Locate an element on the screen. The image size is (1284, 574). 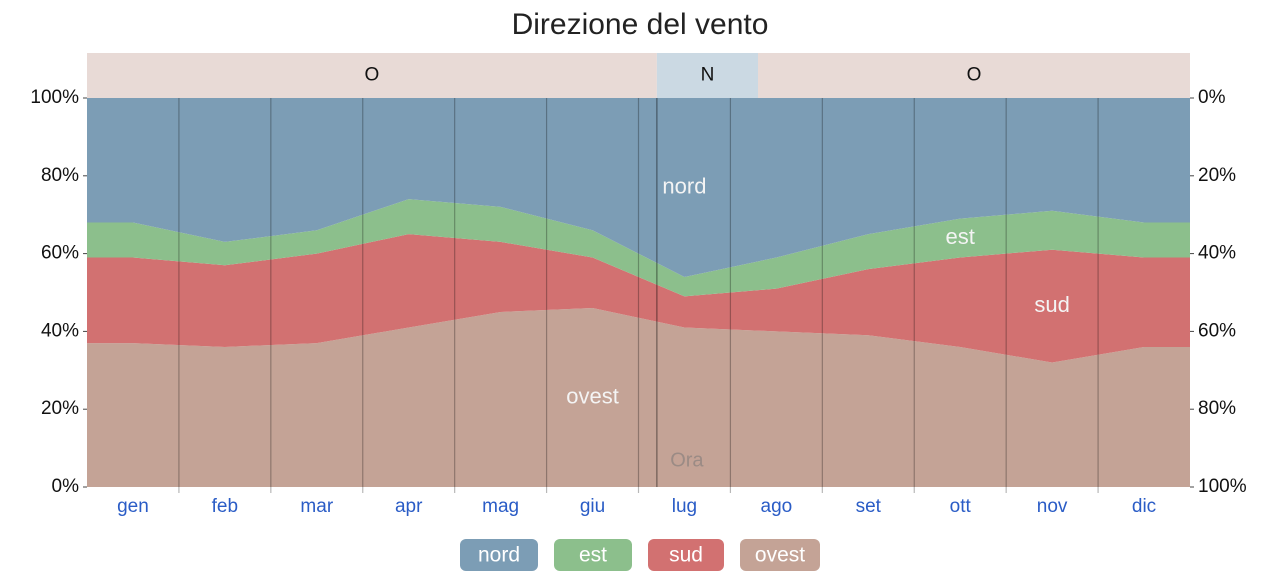
y2-tick-label: 60% is located at coordinates (1217, 330).